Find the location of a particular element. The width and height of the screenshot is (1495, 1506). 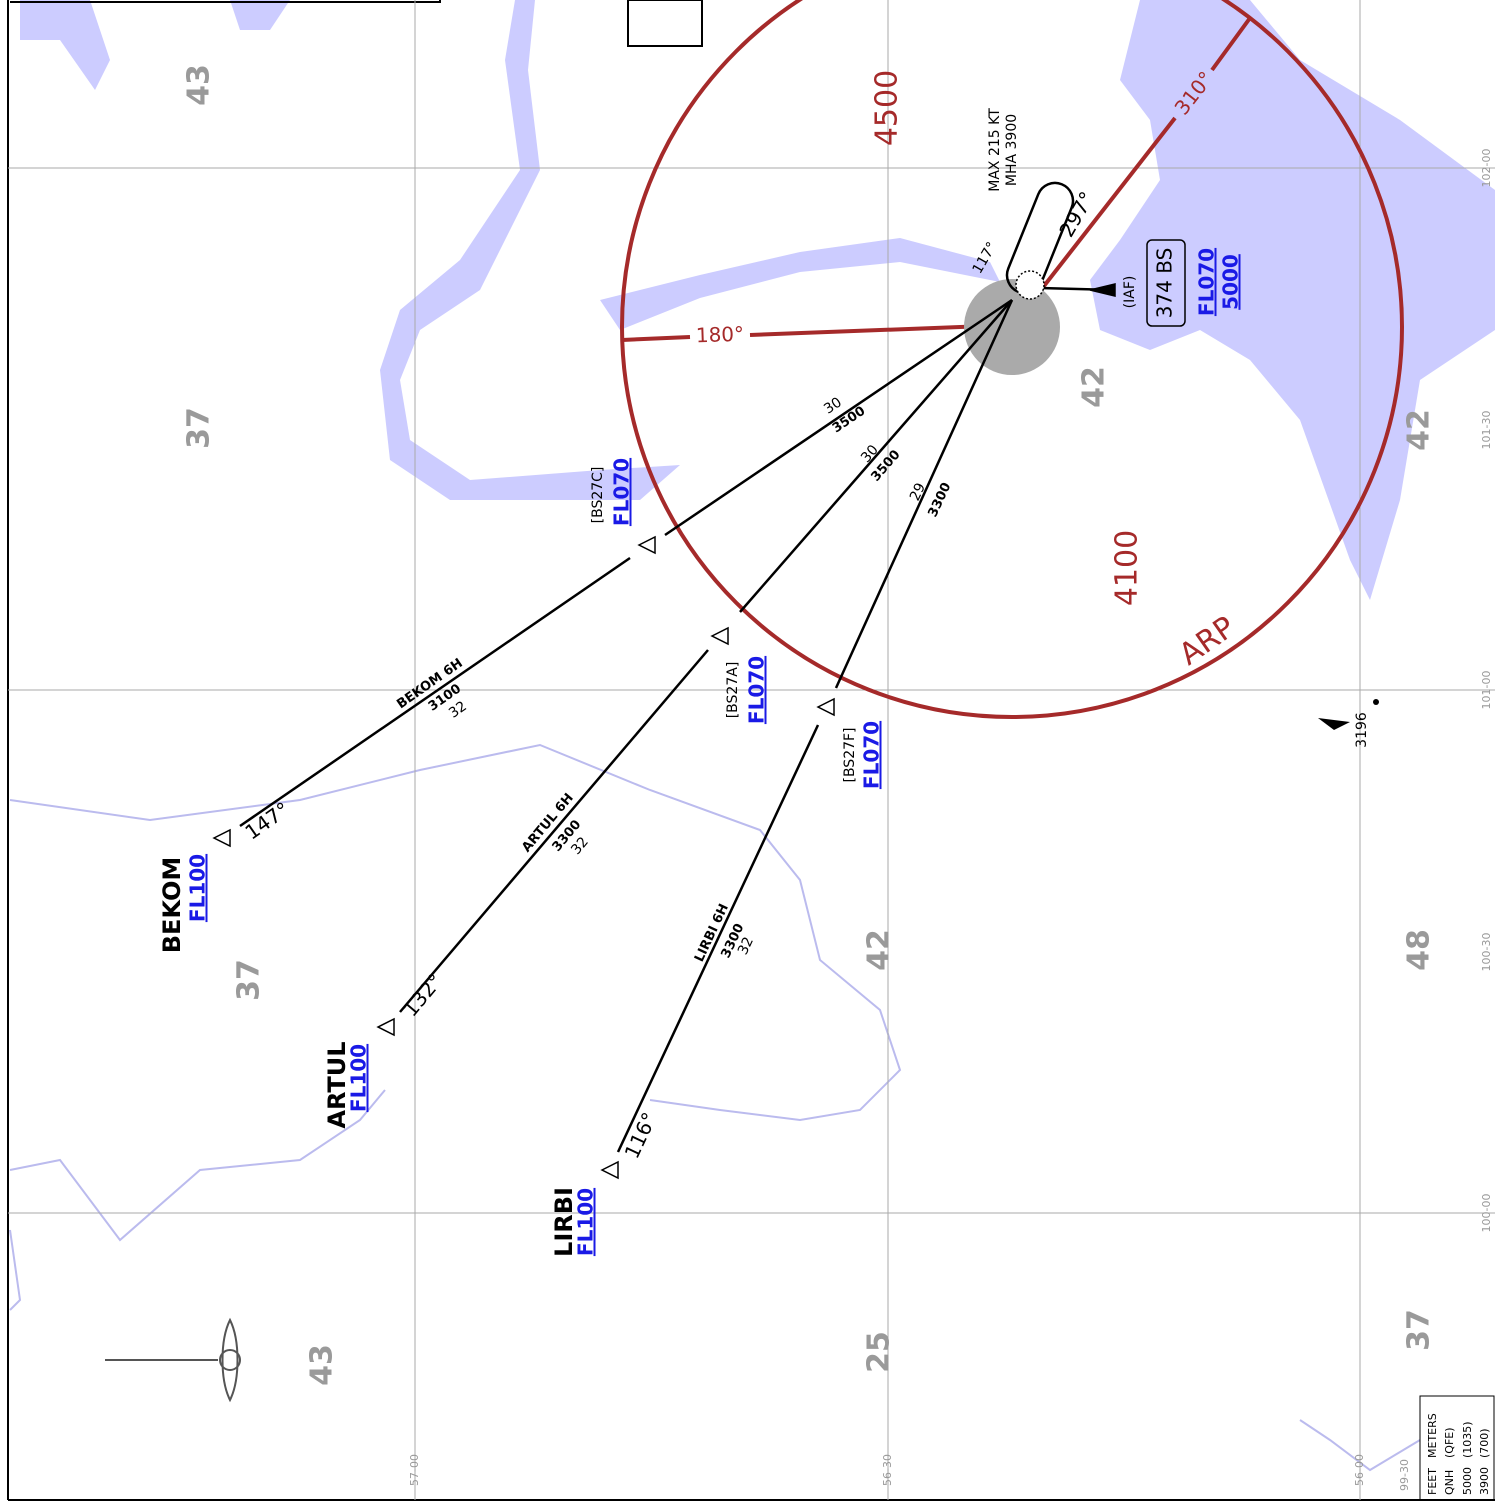

table-header: METERS is located at coordinates (1432, 1435).